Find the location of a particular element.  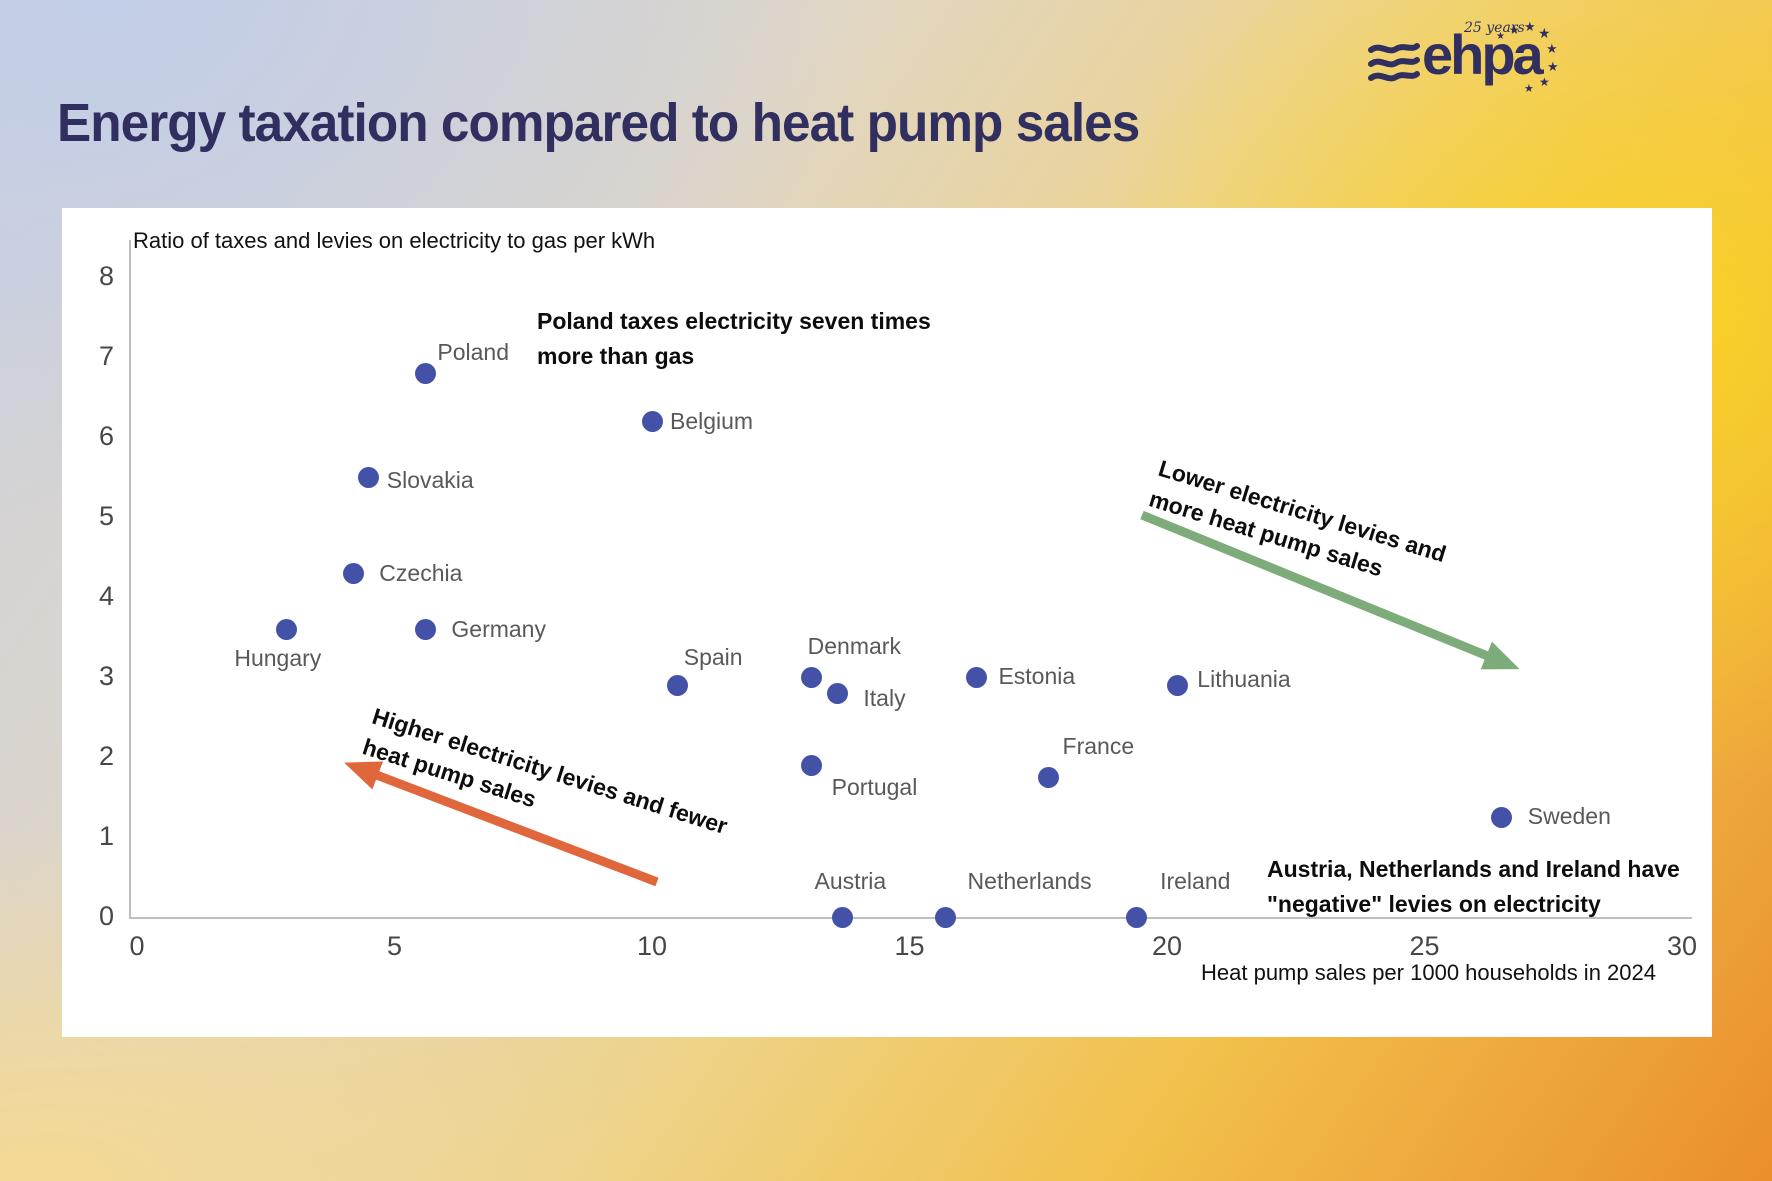

data-point-denmark is located at coordinates (812, 677).